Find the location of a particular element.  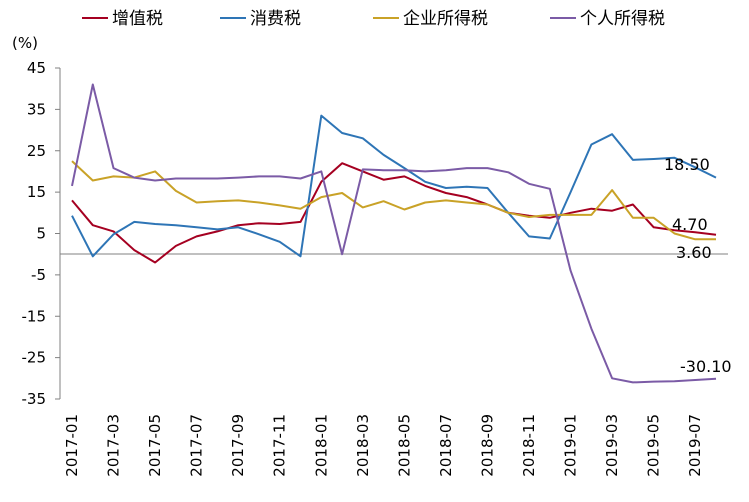

x-tick-label: 2018-09 is located at coordinates (487, 445).